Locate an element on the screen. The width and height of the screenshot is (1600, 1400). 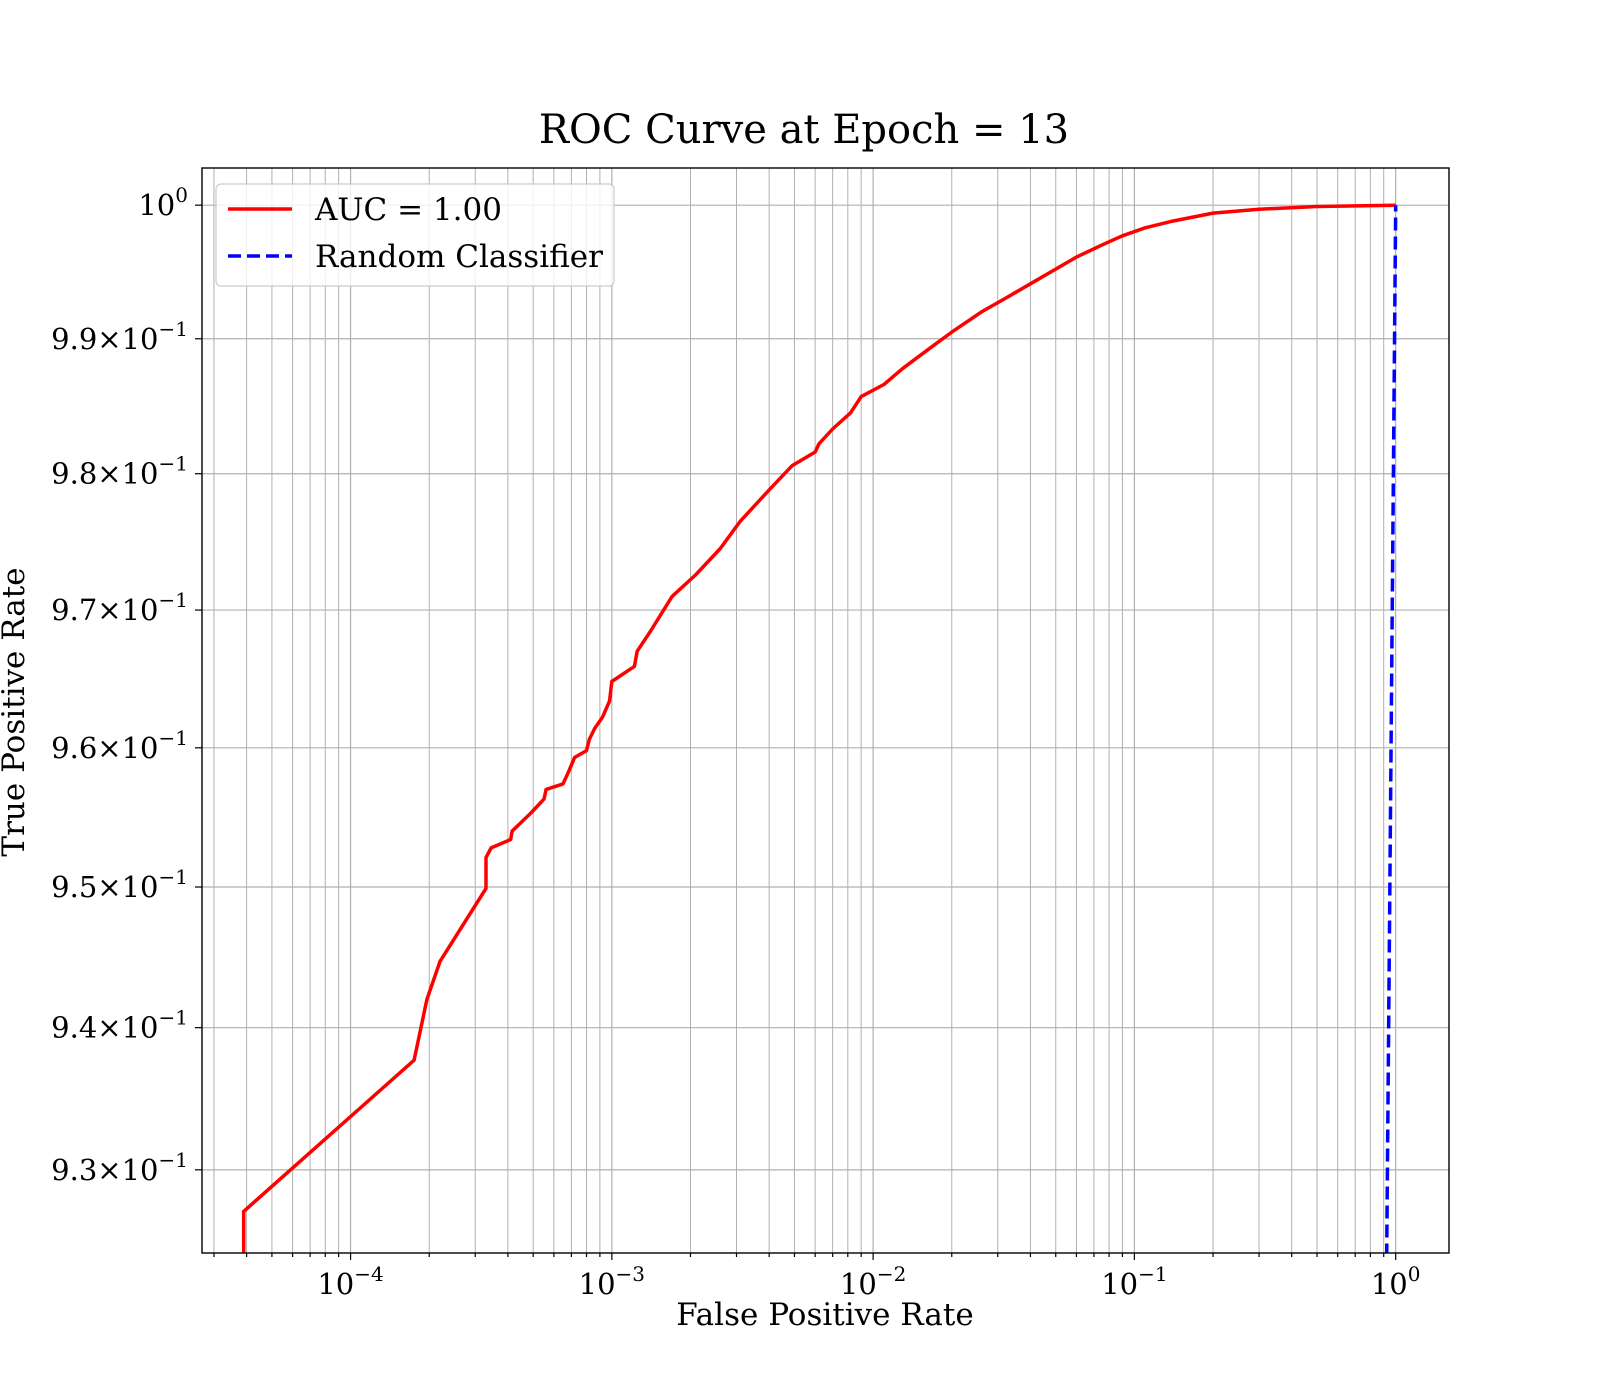
y-tick-label: 9.4×10⁻¹ is located at coordinates (119, 1025).